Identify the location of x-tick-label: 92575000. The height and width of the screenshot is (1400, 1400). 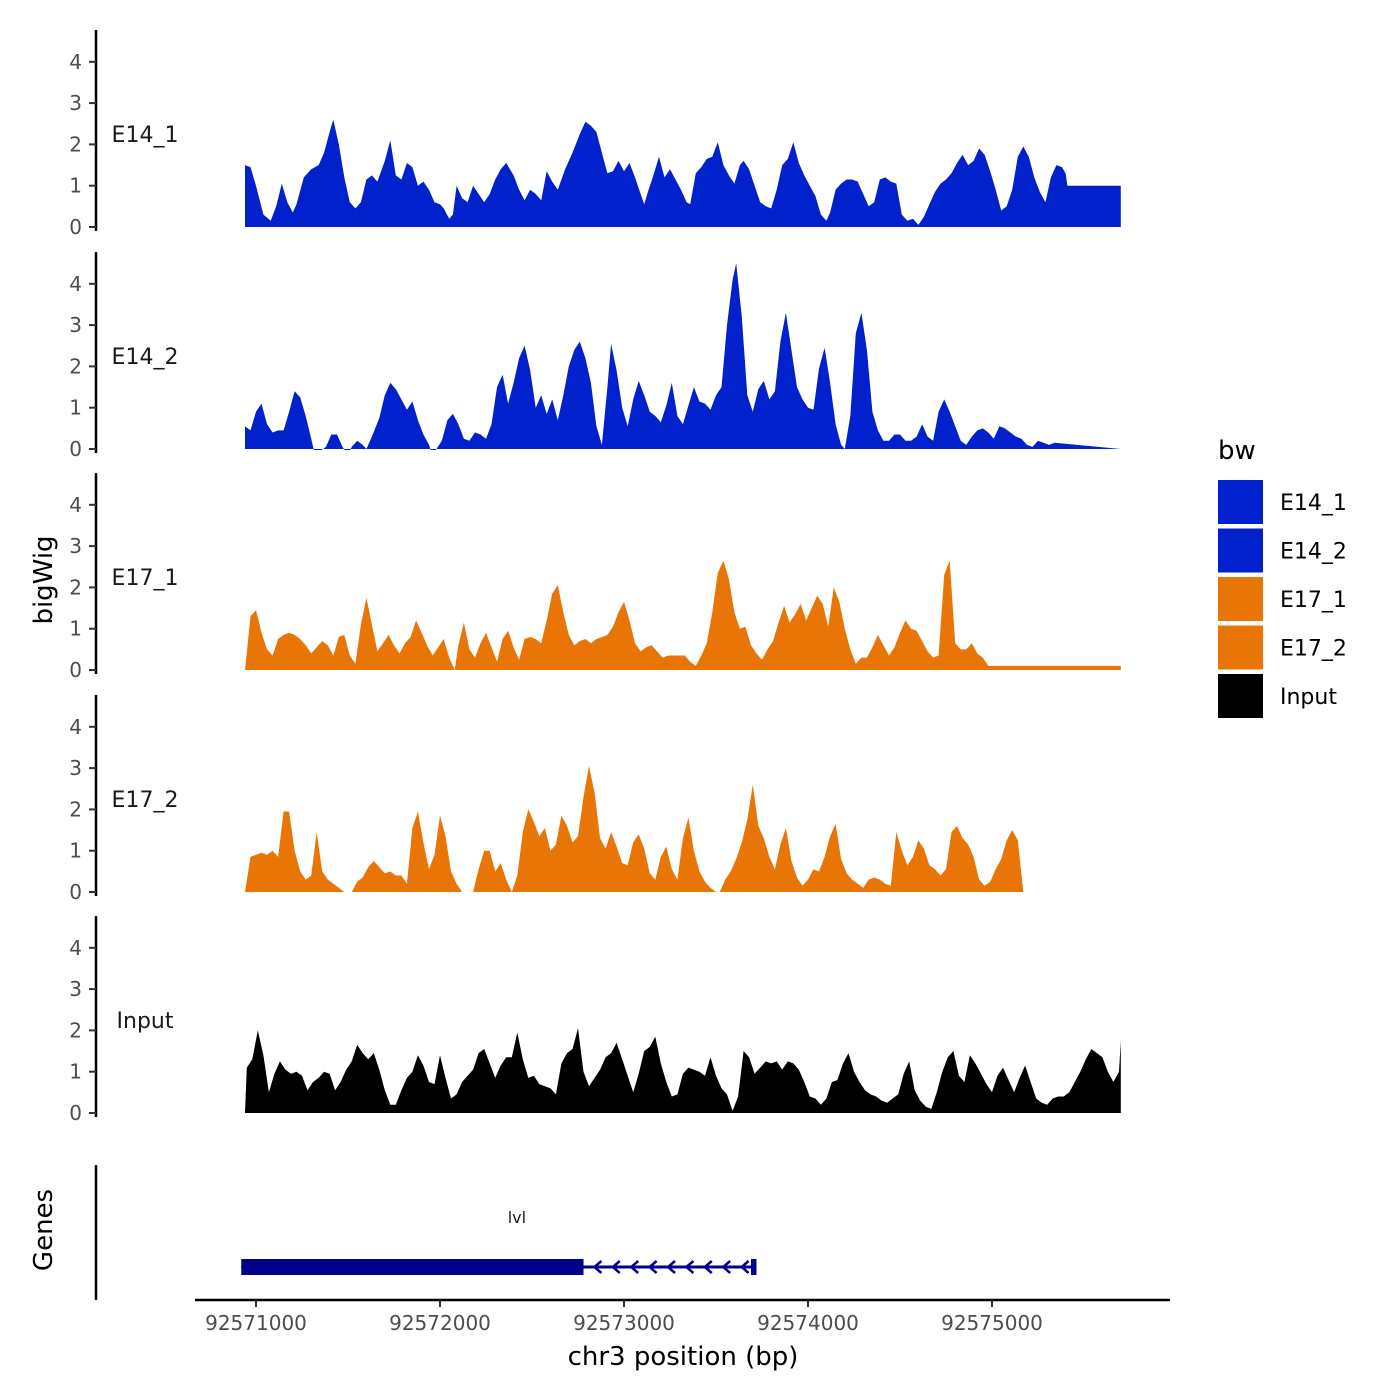
(992, 1323).